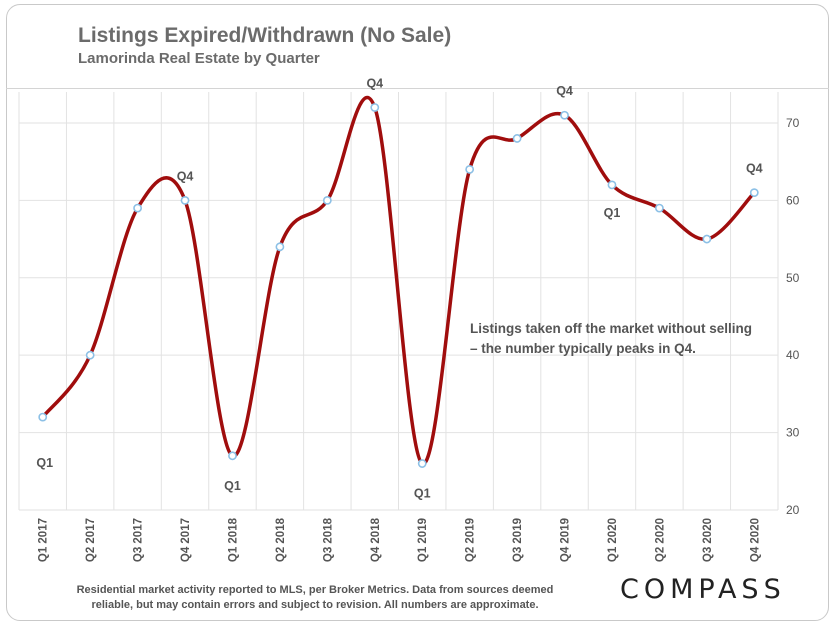  What do you see at coordinates (417, 88) in the screenshot?
I see `header-divider` at bounding box center [417, 88].